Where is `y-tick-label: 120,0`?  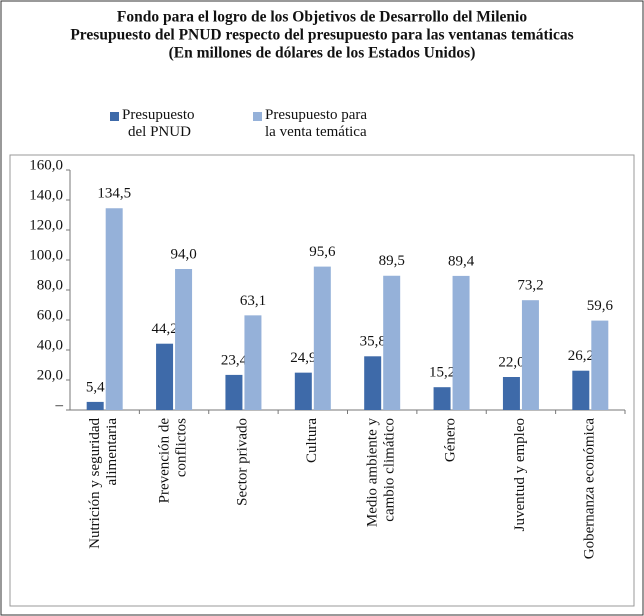
y-tick-label: 120,0 is located at coordinates (46, 225).